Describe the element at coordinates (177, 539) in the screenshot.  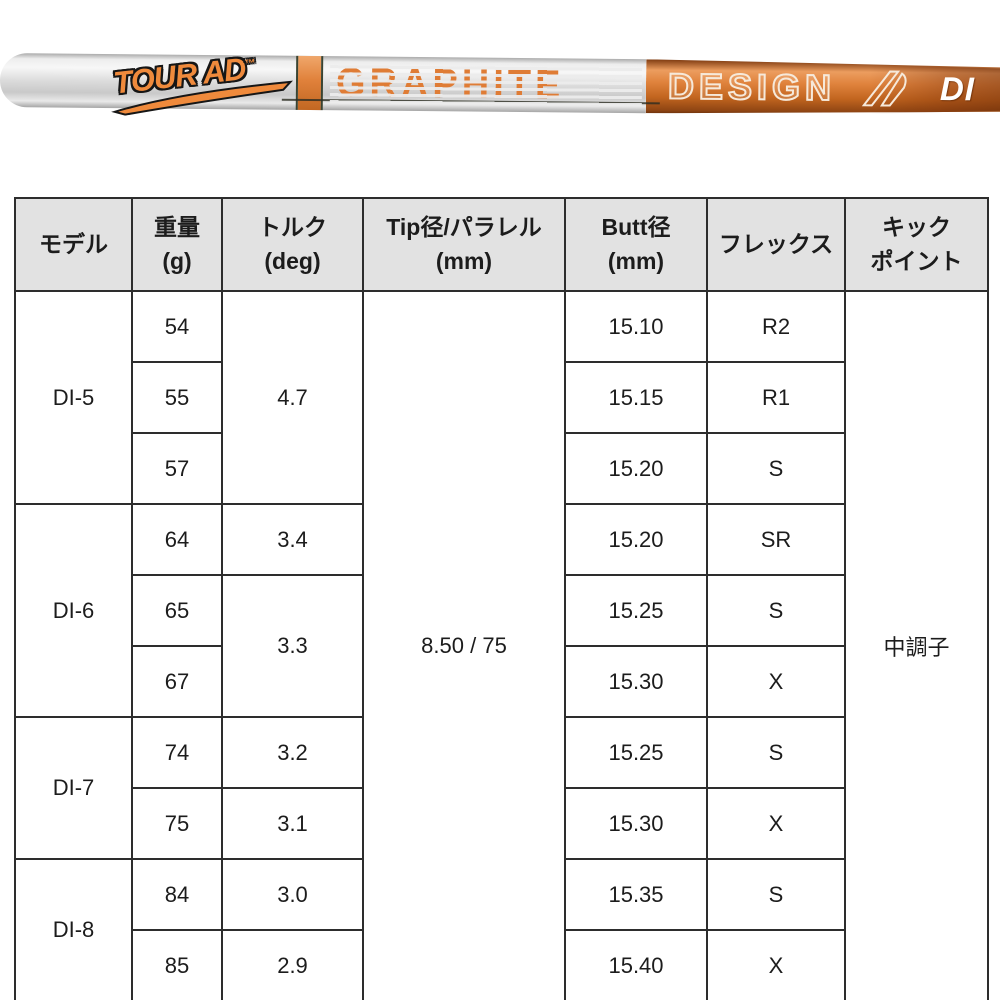
I see `weight-cell: 64` at that location.